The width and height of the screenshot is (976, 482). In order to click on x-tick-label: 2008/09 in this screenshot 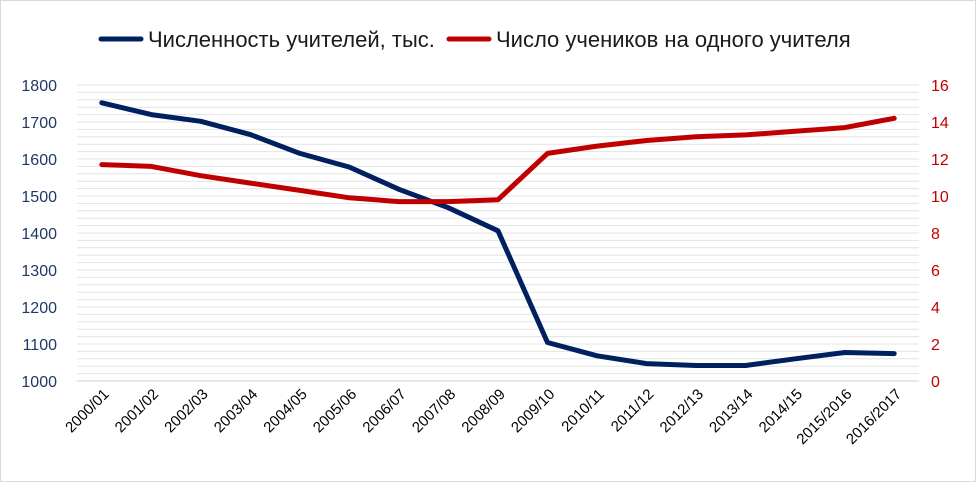, I will do `click(483, 411)`.